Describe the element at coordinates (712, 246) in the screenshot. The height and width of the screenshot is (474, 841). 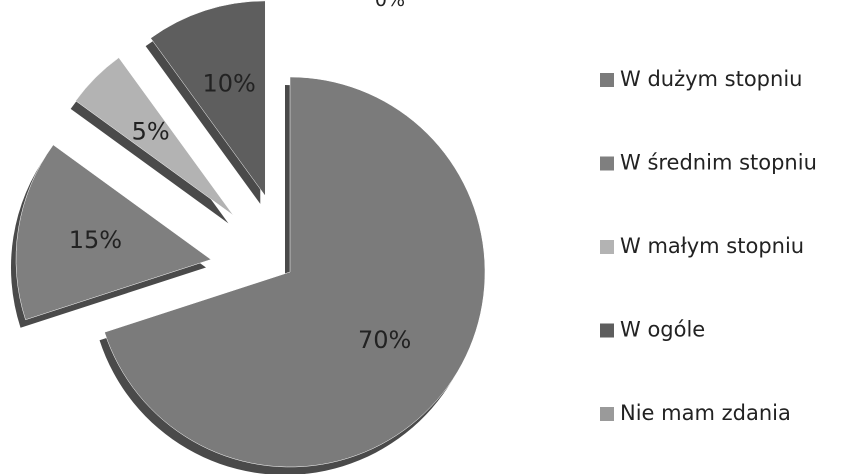
I see `legend-label: W małym stopniu` at that location.